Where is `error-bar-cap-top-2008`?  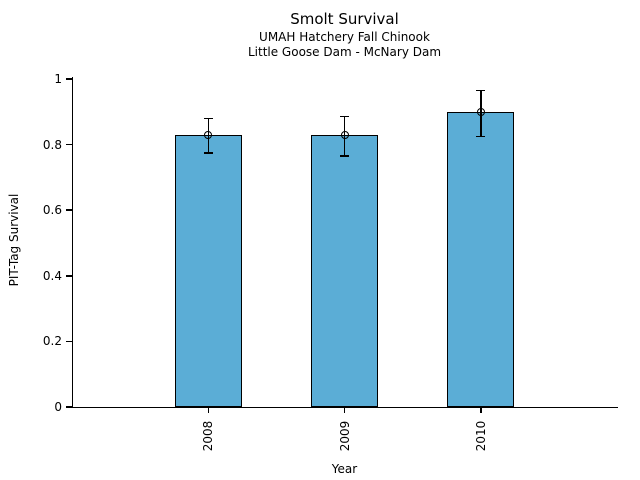 error-bar-cap-top-2008 is located at coordinates (208, 118).